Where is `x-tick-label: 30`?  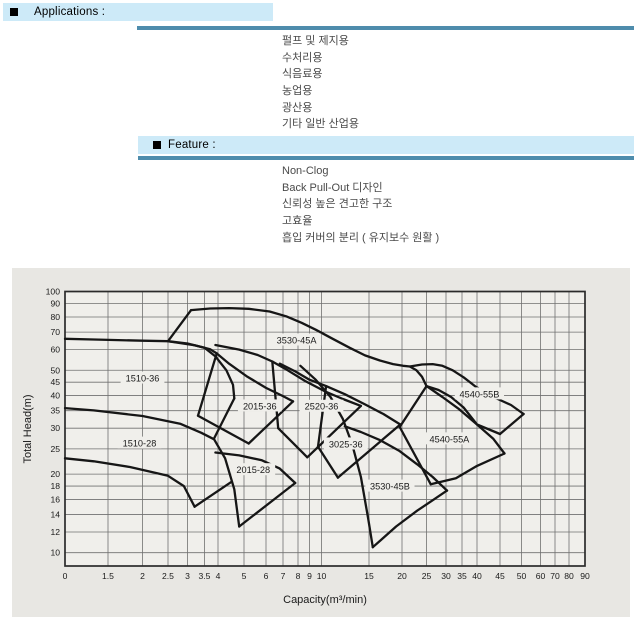 x-tick-label: 30 is located at coordinates (446, 576).